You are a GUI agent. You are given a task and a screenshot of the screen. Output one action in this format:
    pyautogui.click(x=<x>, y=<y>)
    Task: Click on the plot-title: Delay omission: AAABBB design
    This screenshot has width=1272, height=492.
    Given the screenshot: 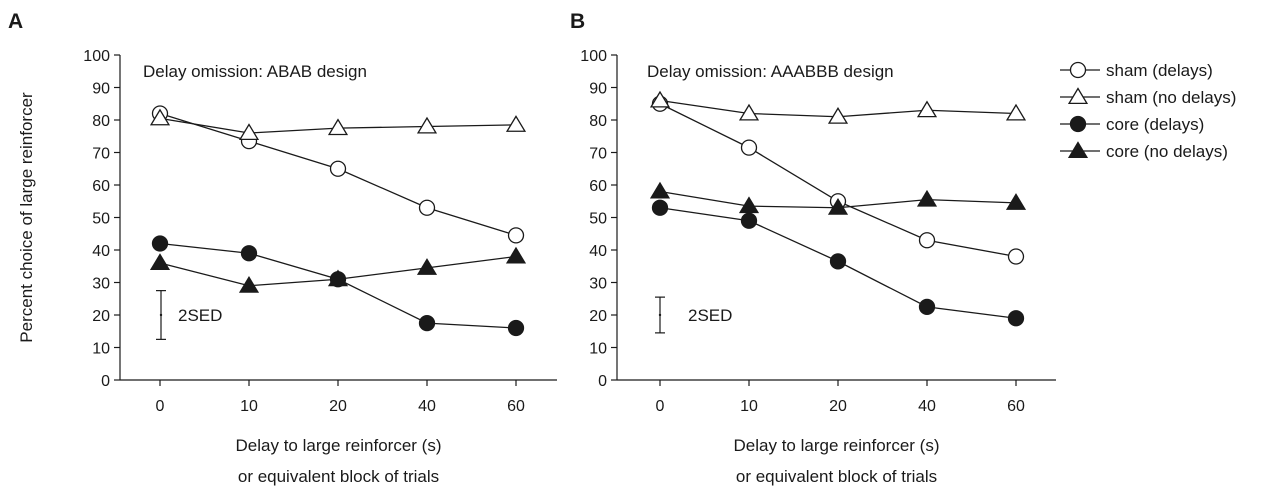 What is the action you would take?
    pyautogui.click(x=770, y=71)
    